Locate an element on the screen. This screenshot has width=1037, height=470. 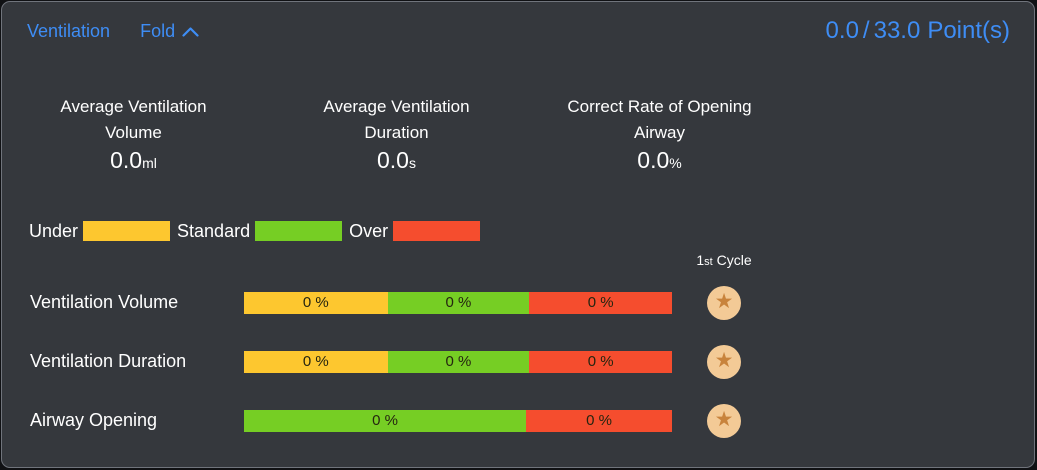
stat-unit: % is located at coordinates (675, 163).